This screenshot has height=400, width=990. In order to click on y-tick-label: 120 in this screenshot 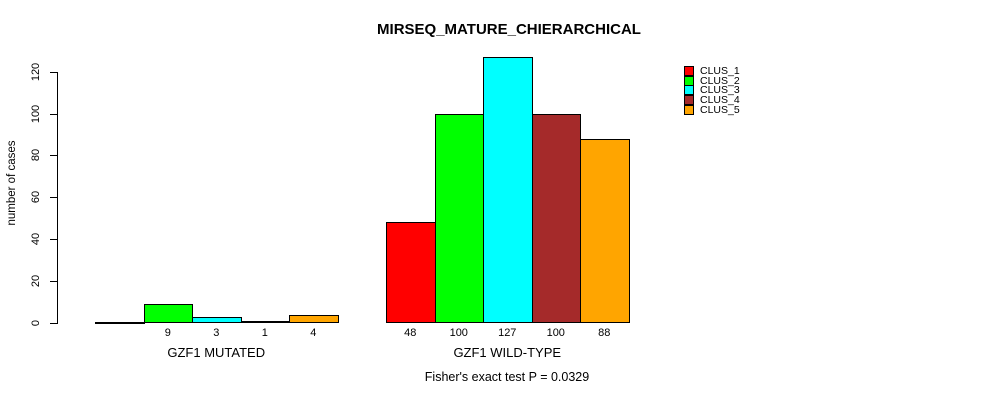, I will do `click(36, 71)`.